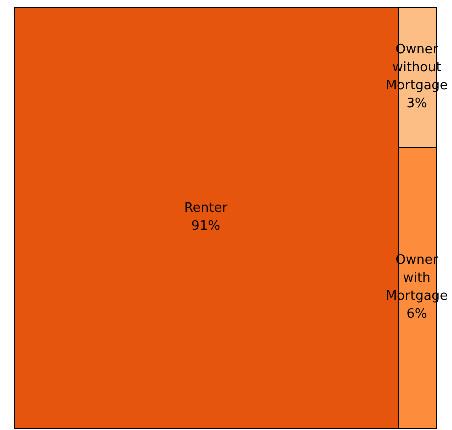 This screenshot has height=430, width=452. What do you see at coordinates (417, 314) in the screenshot?
I see `data-label: 6%` at bounding box center [417, 314].